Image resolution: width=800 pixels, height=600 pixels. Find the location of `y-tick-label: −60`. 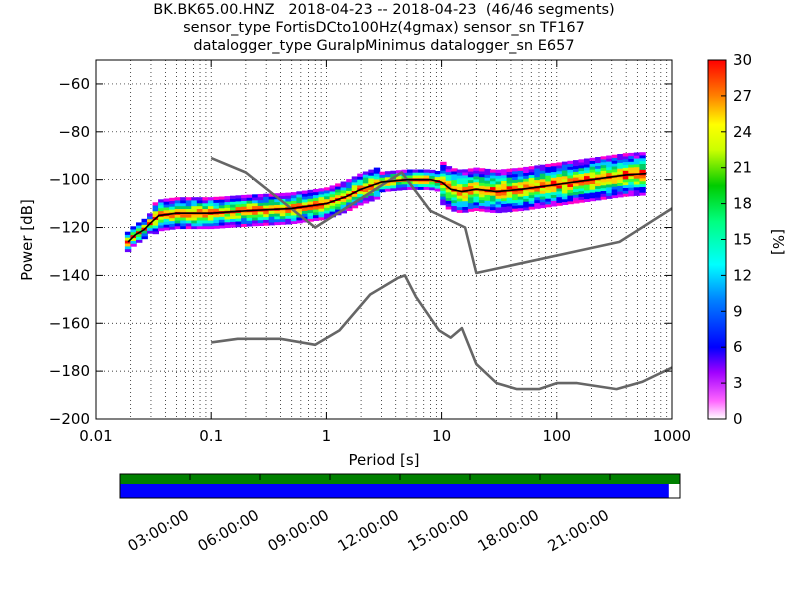

y-tick-label: −60 is located at coordinates (74, 84).